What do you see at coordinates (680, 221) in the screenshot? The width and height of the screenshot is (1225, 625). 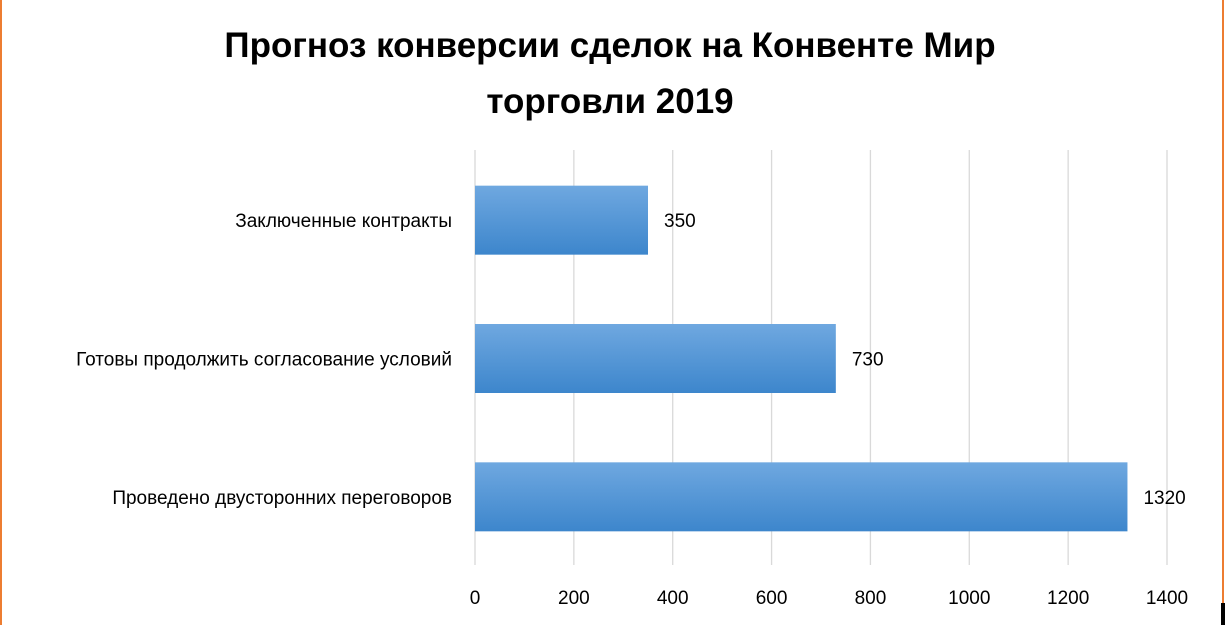 I see `data-label-1: 350` at bounding box center [680, 221].